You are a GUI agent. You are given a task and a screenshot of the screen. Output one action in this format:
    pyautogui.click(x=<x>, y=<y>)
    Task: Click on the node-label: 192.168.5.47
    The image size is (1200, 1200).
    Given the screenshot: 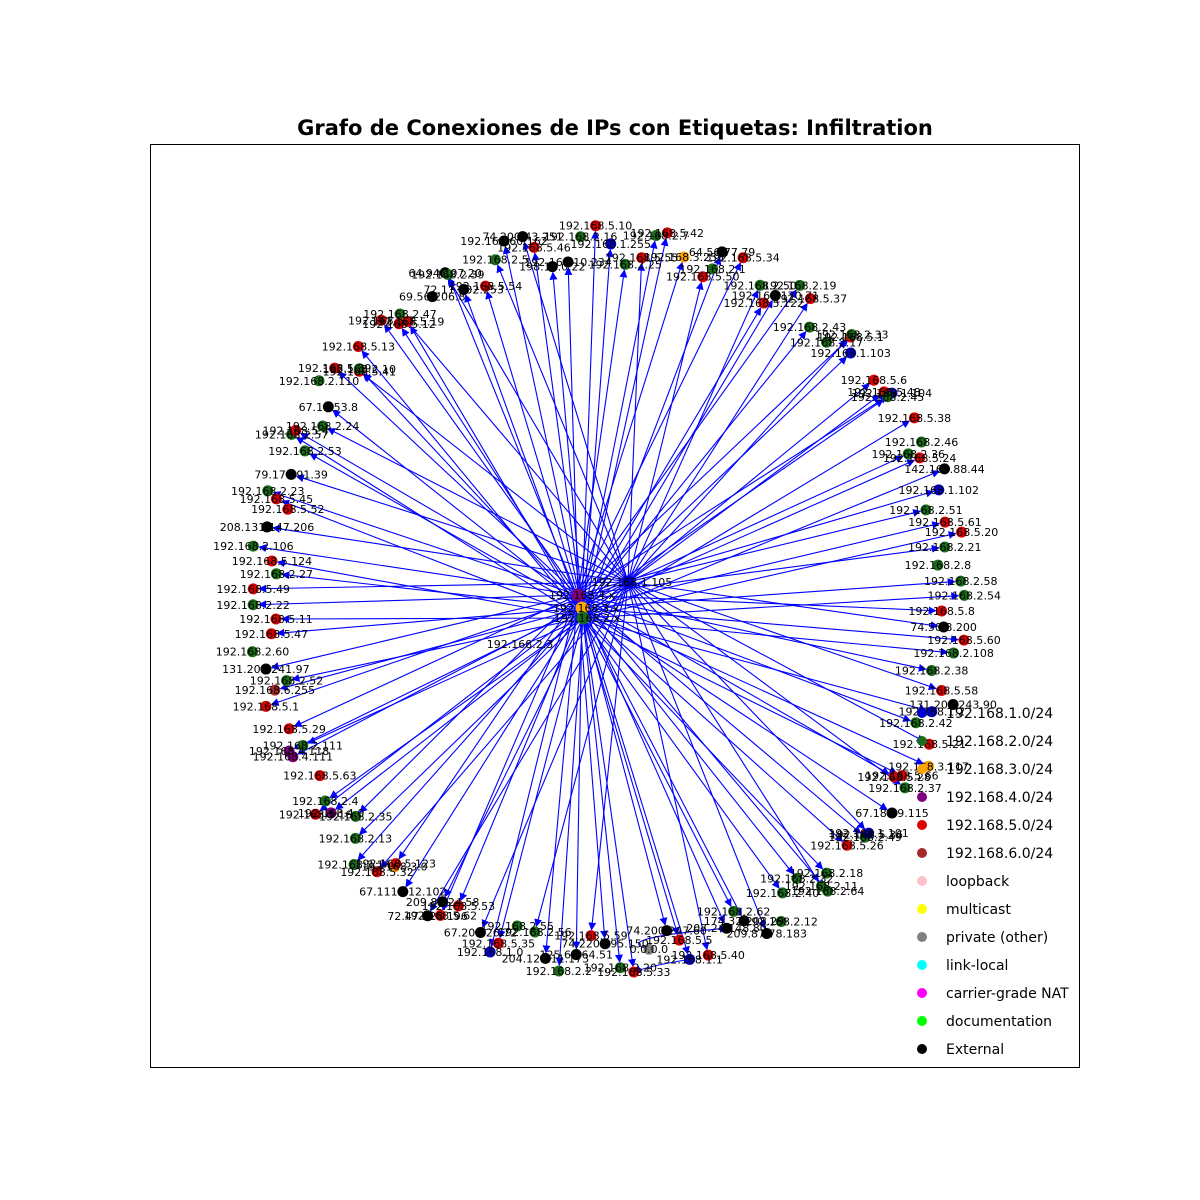 What is the action you would take?
    pyautogui.click(x=271, y=634)
    